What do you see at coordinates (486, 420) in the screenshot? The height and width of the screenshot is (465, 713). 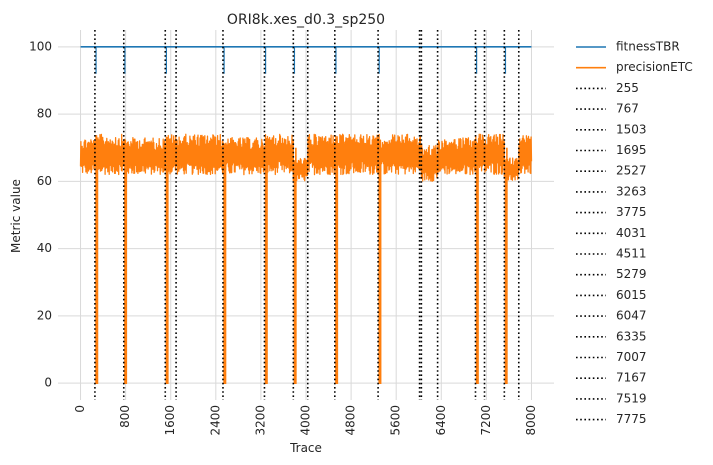 I see `x-tick-label: 7200` at bounding box center [486, 420].